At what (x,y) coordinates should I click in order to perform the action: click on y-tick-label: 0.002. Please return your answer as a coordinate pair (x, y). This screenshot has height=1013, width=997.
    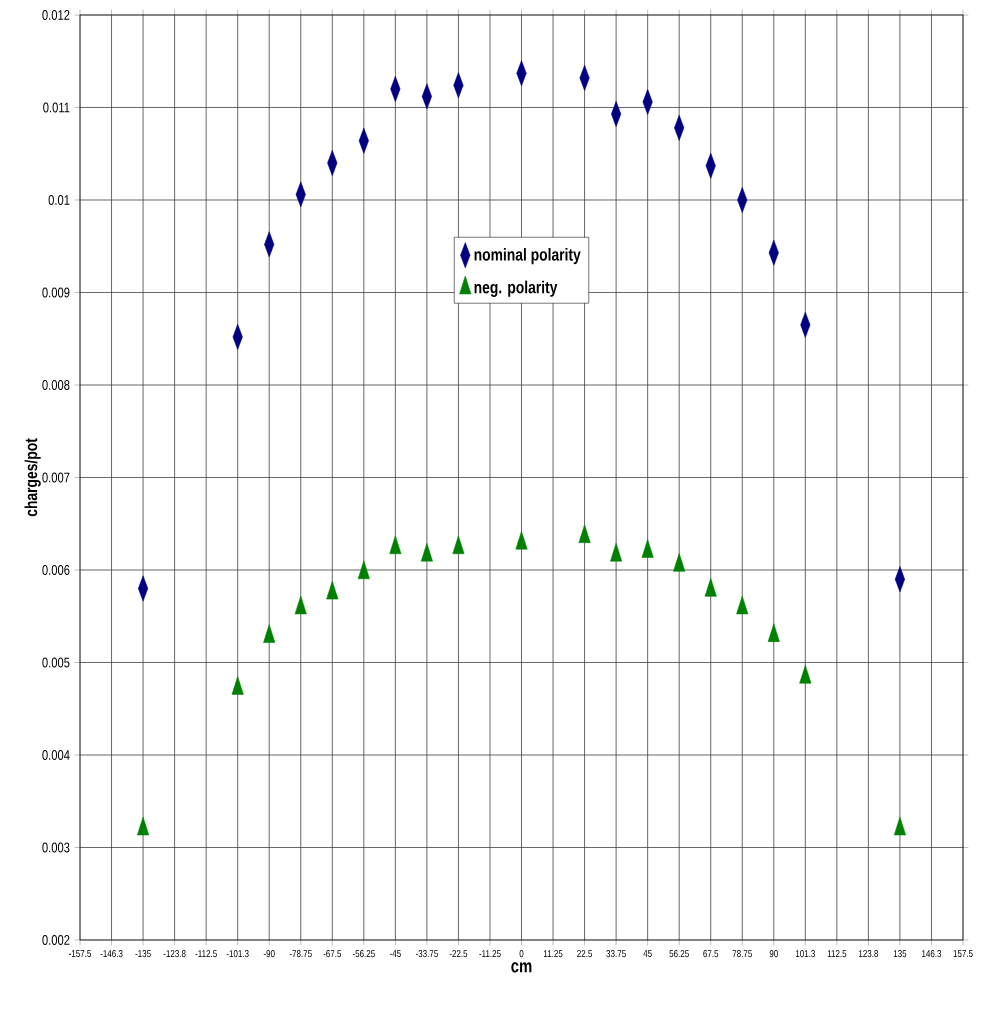
    Looking at the image, I should click on (56, 940).